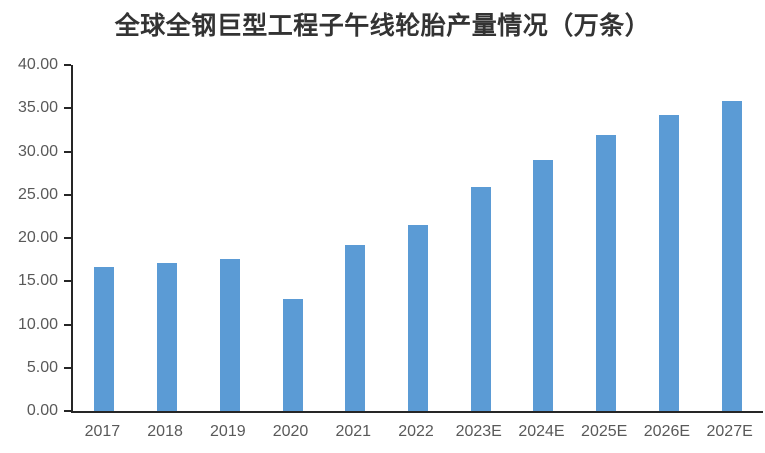 The height and width of the screenshot is (453, 765). Describe the element at coordinates (416, 431) in the screenshot. I see `x-tick-label-2022: 2022` at that location.